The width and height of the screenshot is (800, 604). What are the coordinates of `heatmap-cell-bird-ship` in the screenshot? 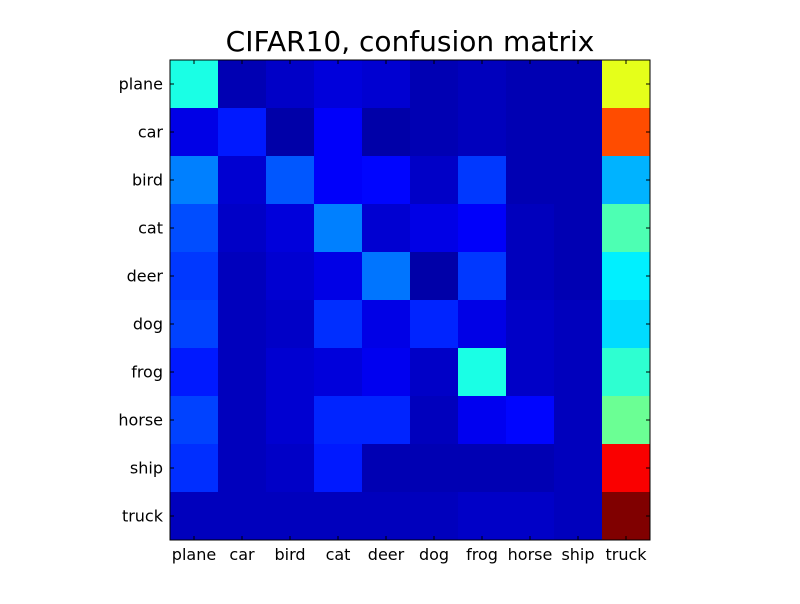 It's located at (578, 180).